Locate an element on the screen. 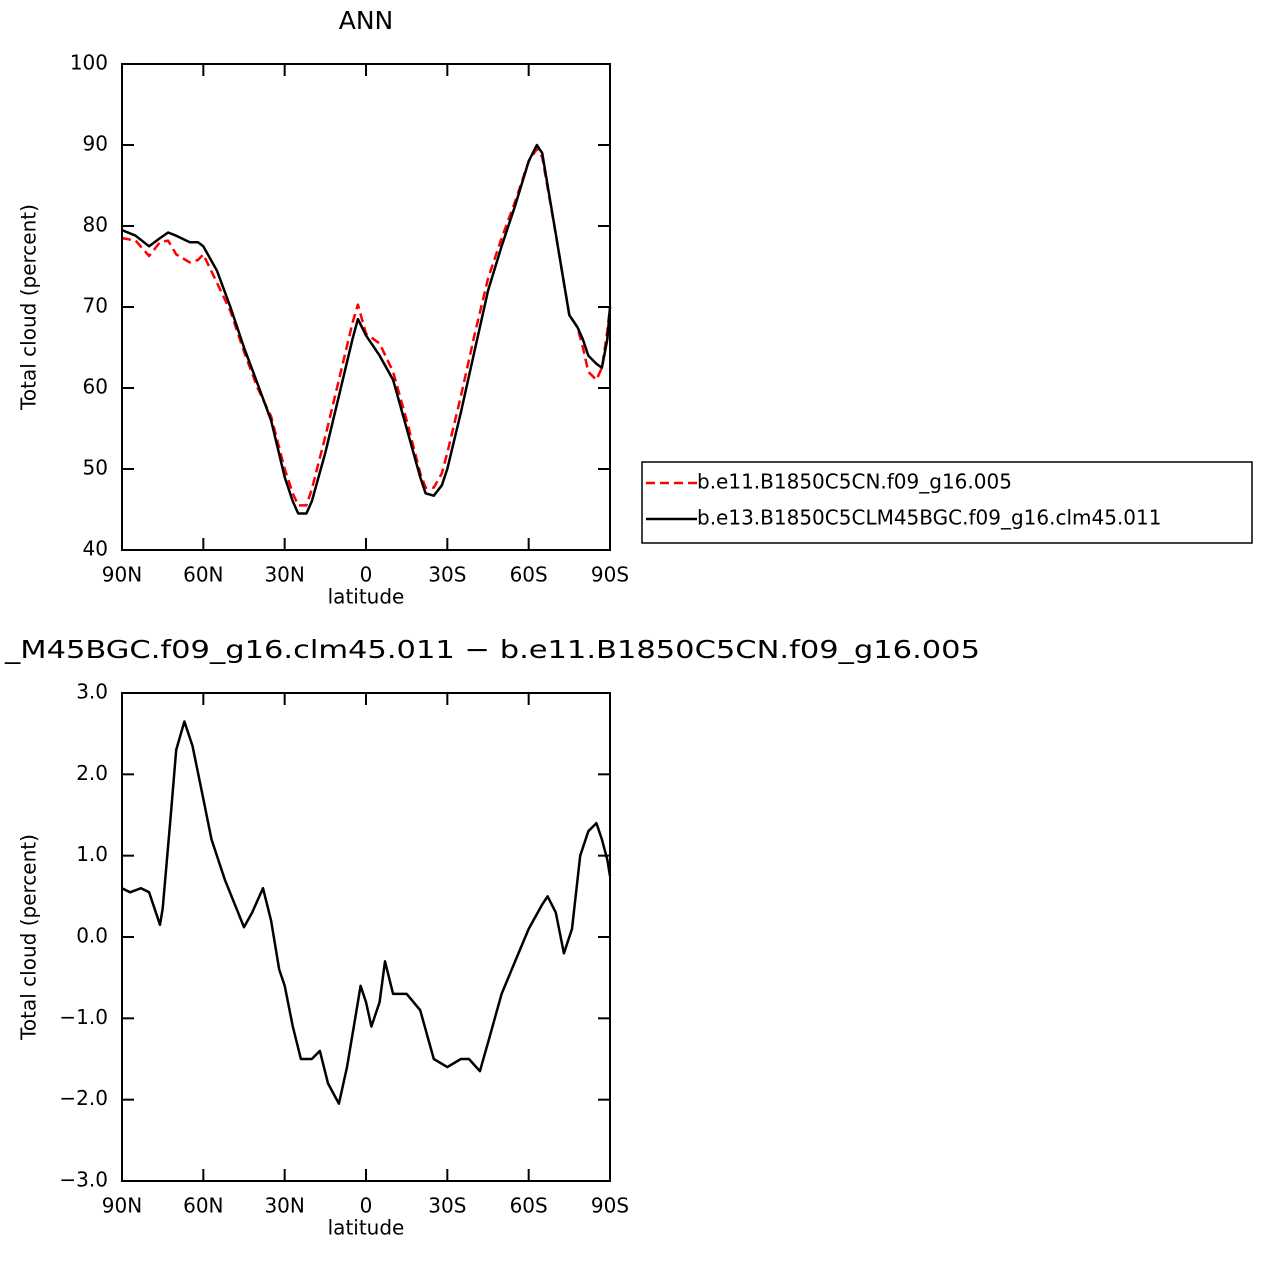 The image size is (1272, 1269). chart-title: ANN is located at coordinates (366, 20).